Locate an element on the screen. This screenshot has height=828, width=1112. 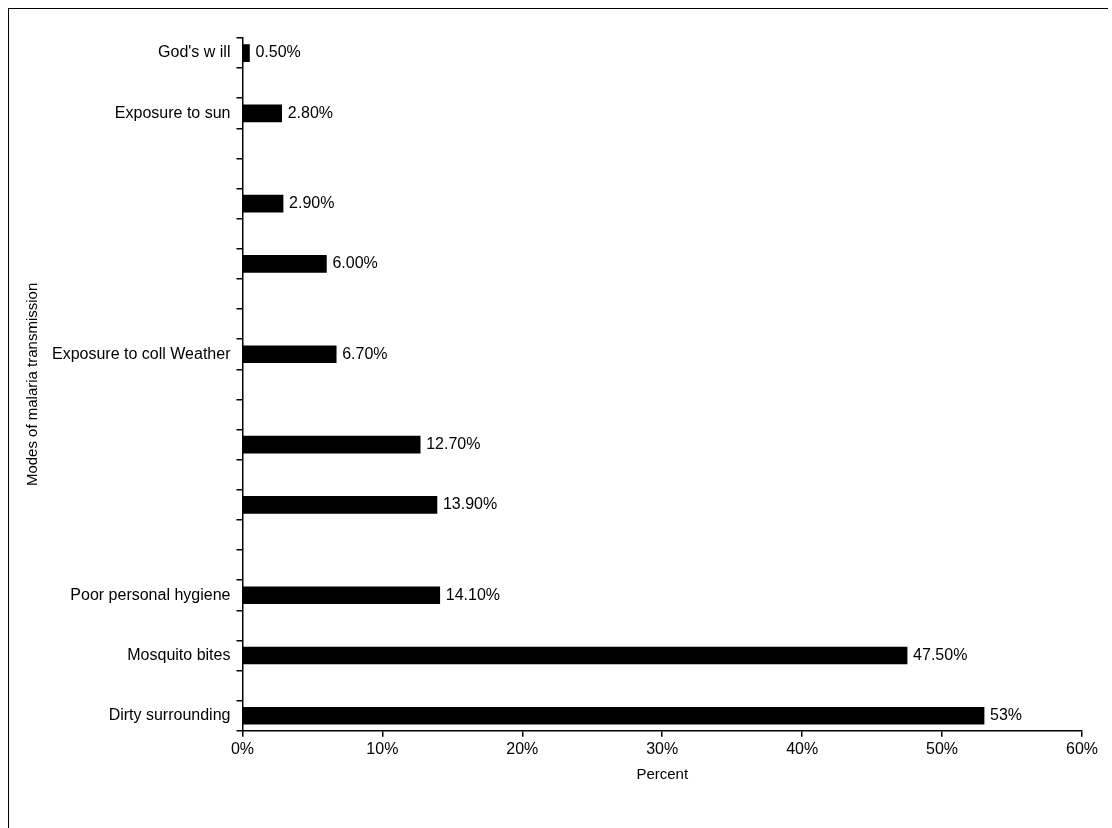
y-tick-label: Exposure to coll Weather is located at coordinates (141, 353).